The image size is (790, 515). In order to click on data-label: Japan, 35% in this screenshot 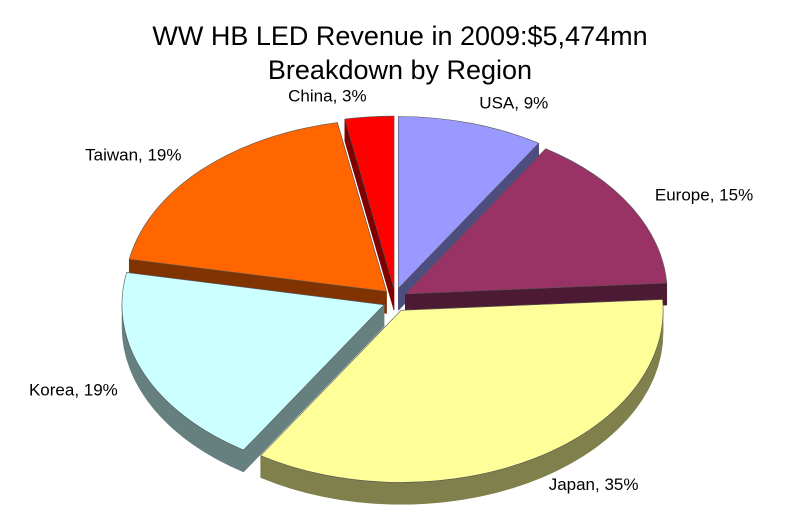, I will do `click(594, 484)`.